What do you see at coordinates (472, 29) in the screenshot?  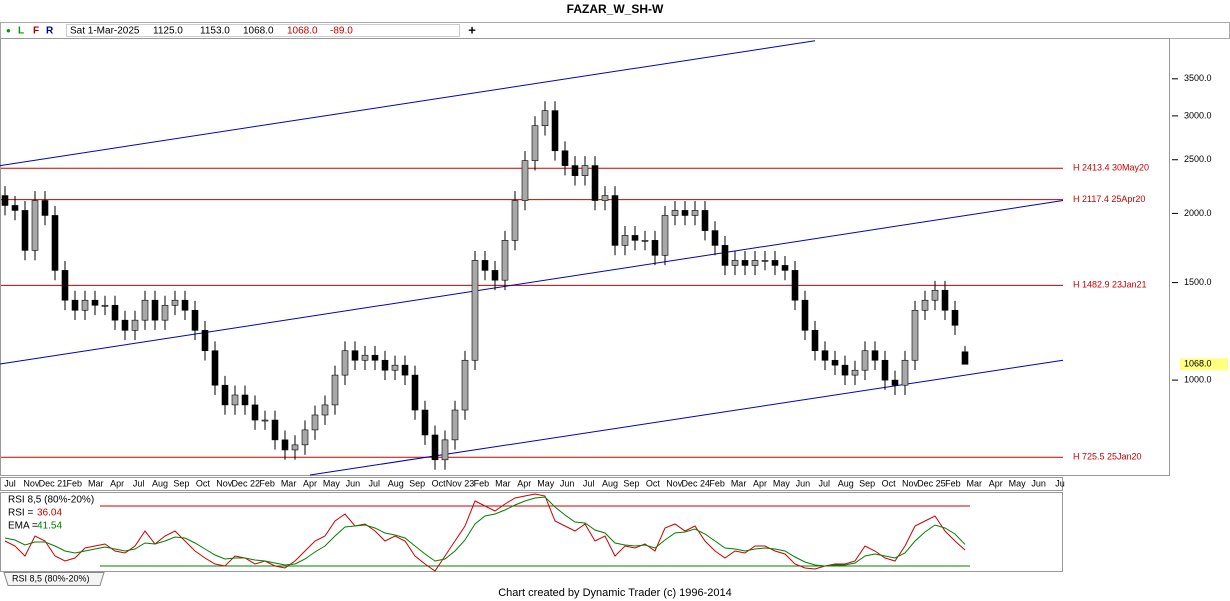 I see `add-button: +` at bounding box center [472, 29].